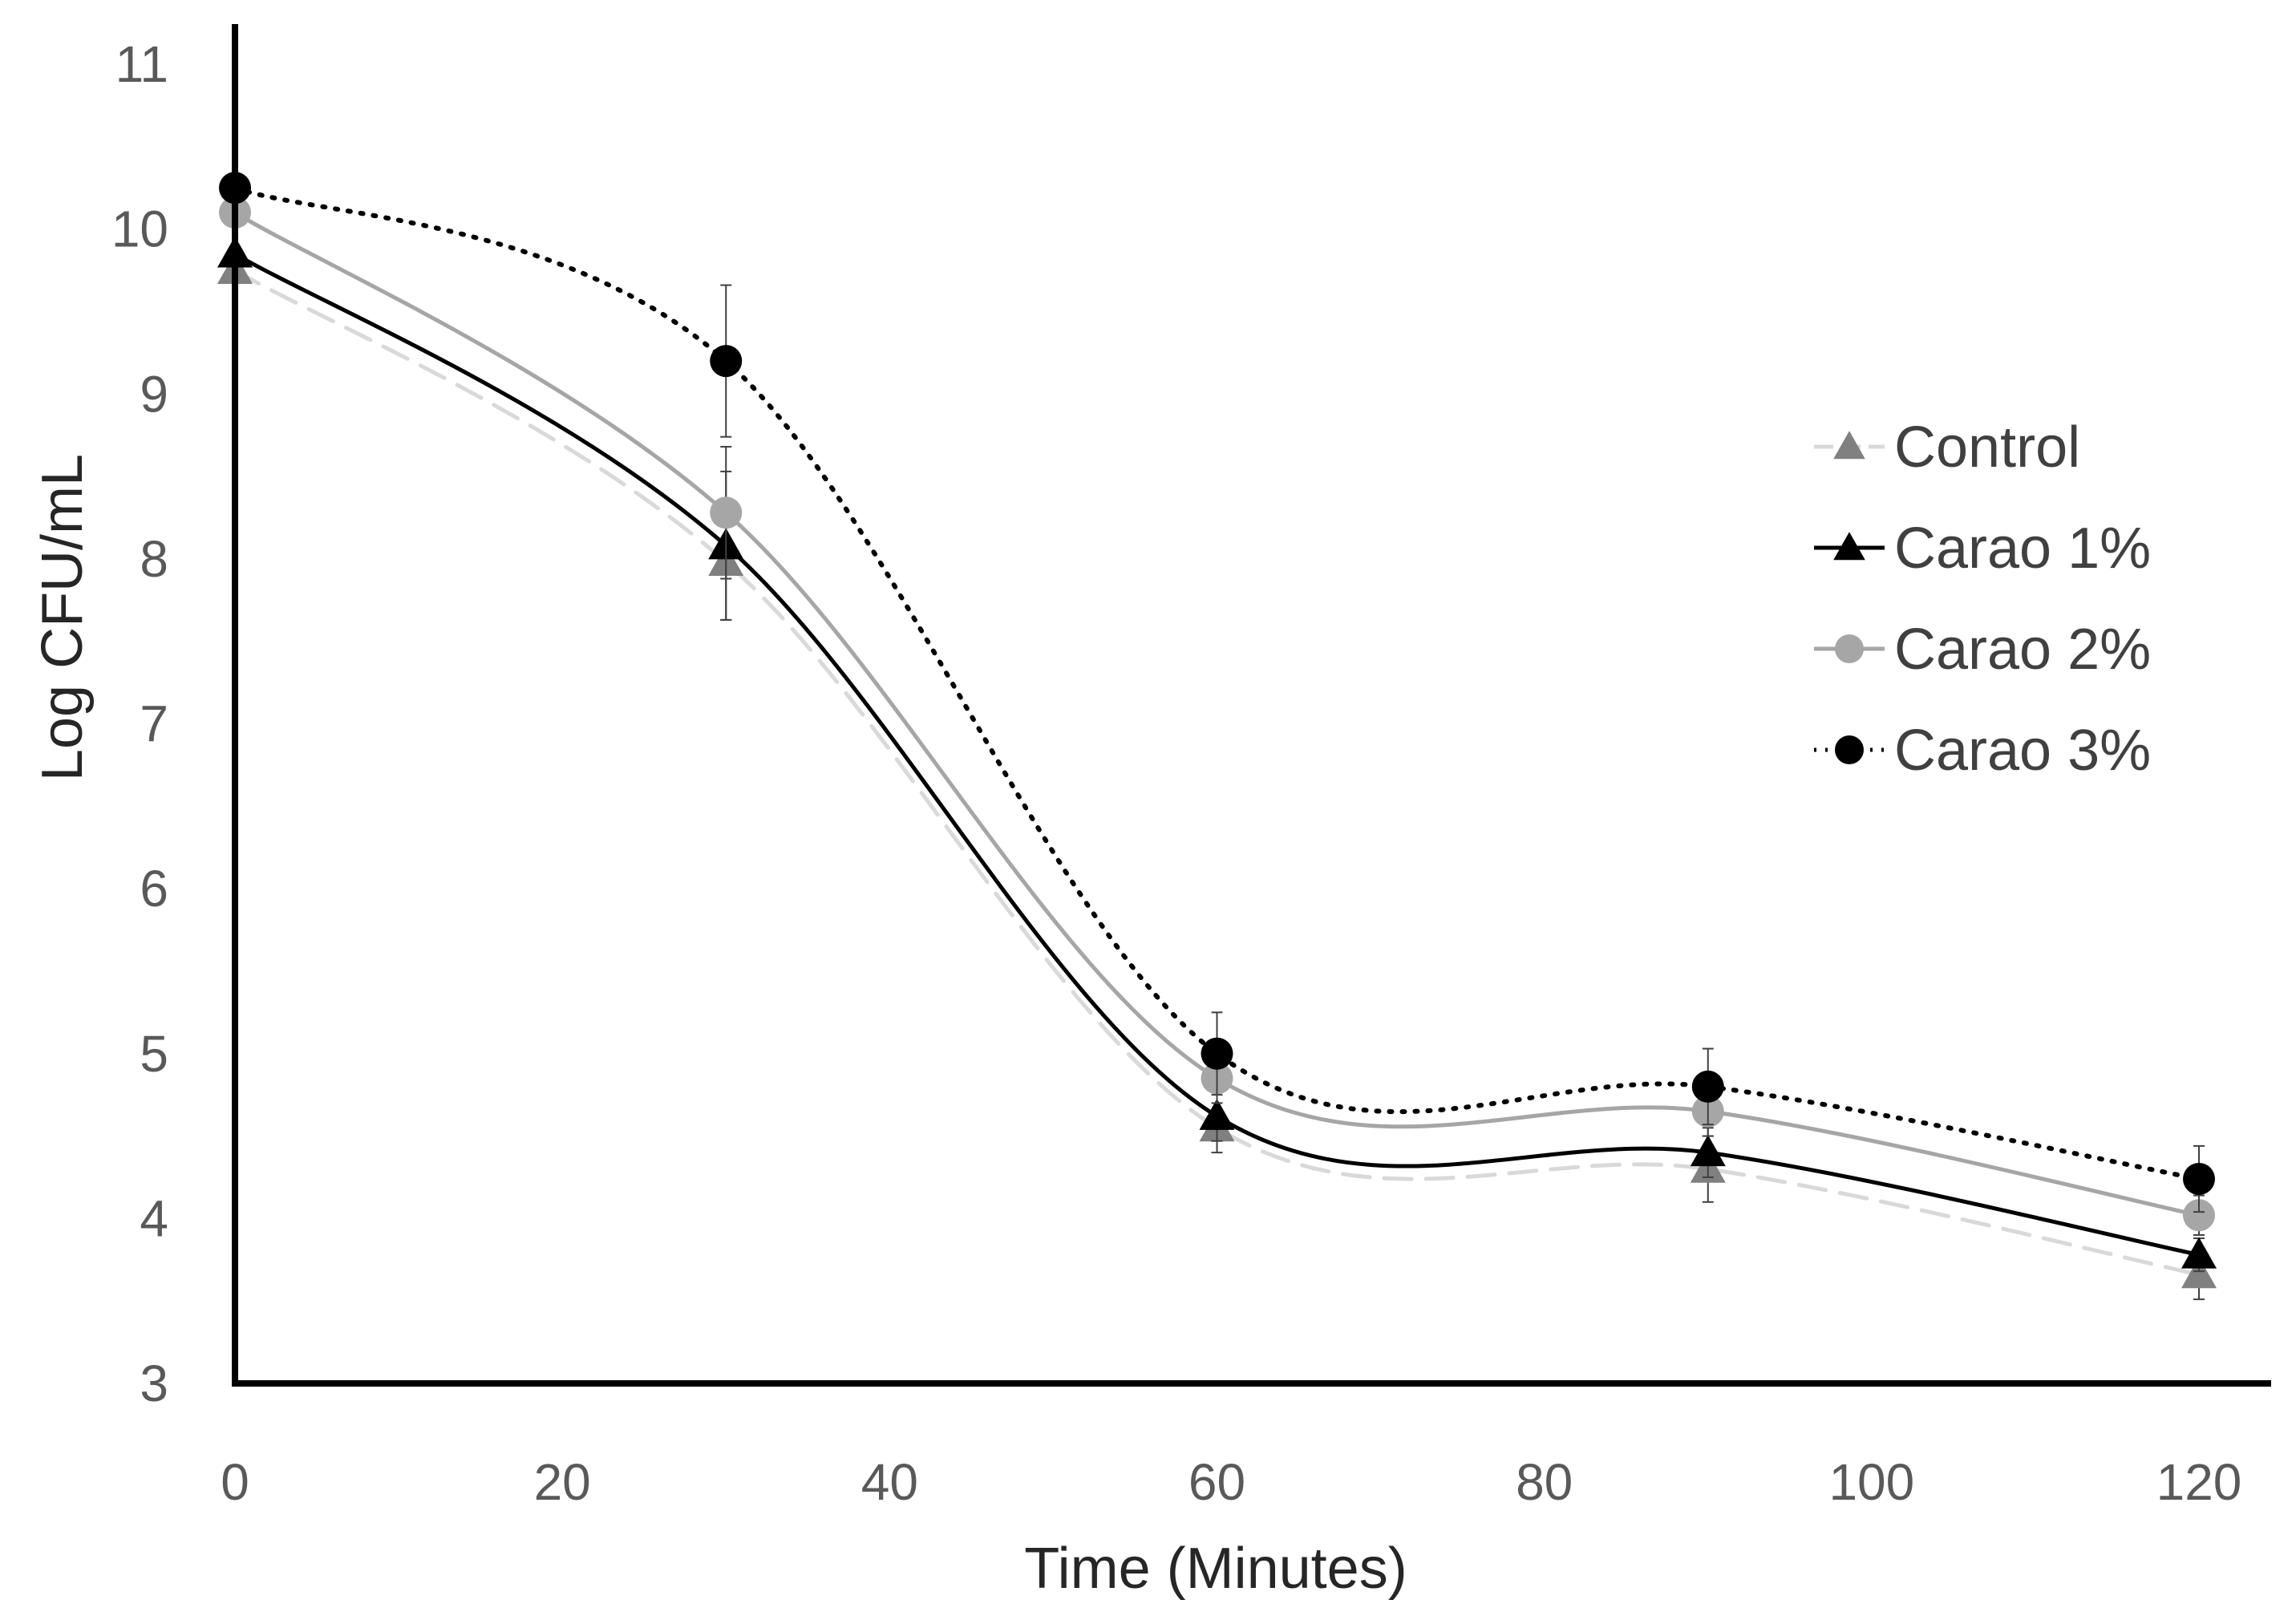 Image resolution: width=2296 pixels, height=1616 pixels. Describe the element at coordinates (1871, 1482) in the screenshot. I see `x-tick-label: 100` at that location.